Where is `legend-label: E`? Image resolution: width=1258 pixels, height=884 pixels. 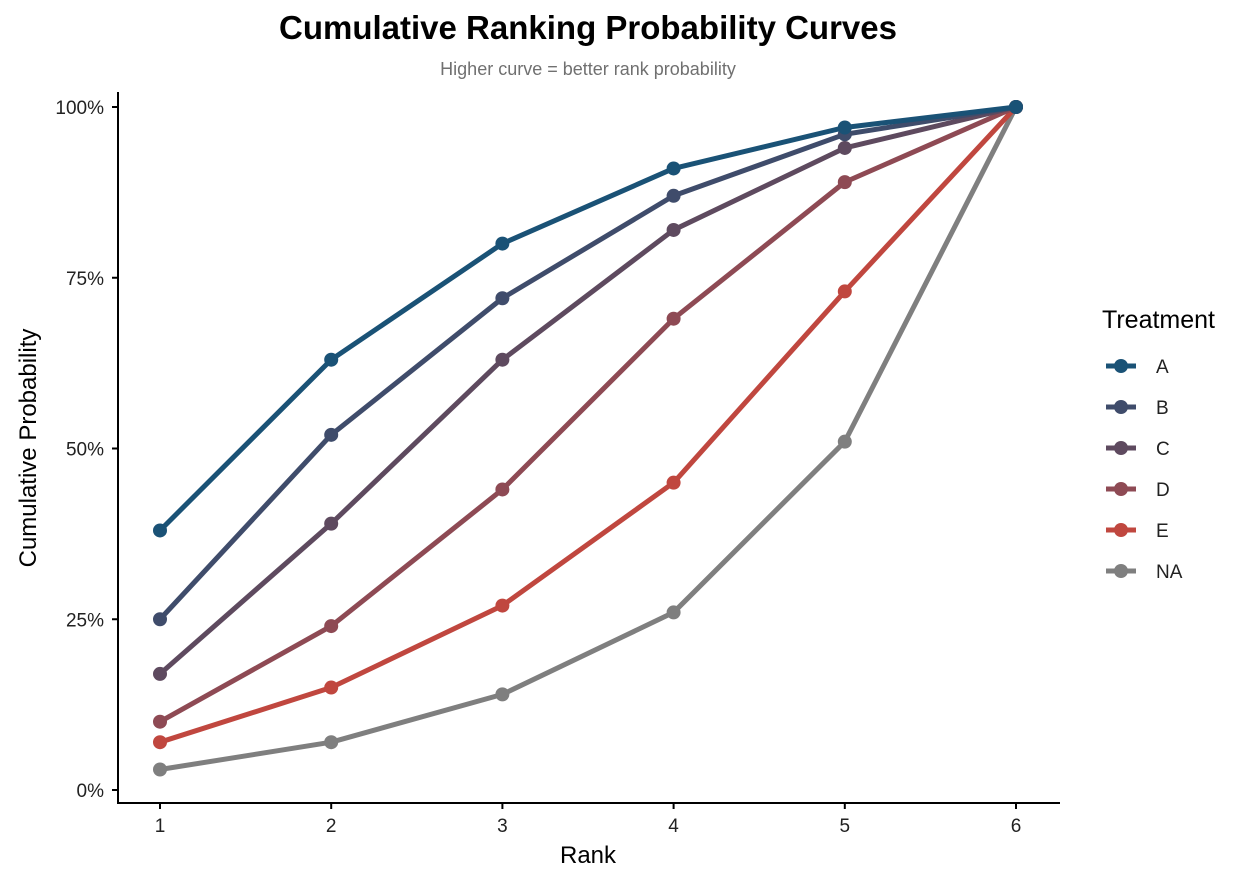 legend-label: E is located at coordinates (1162, 531).